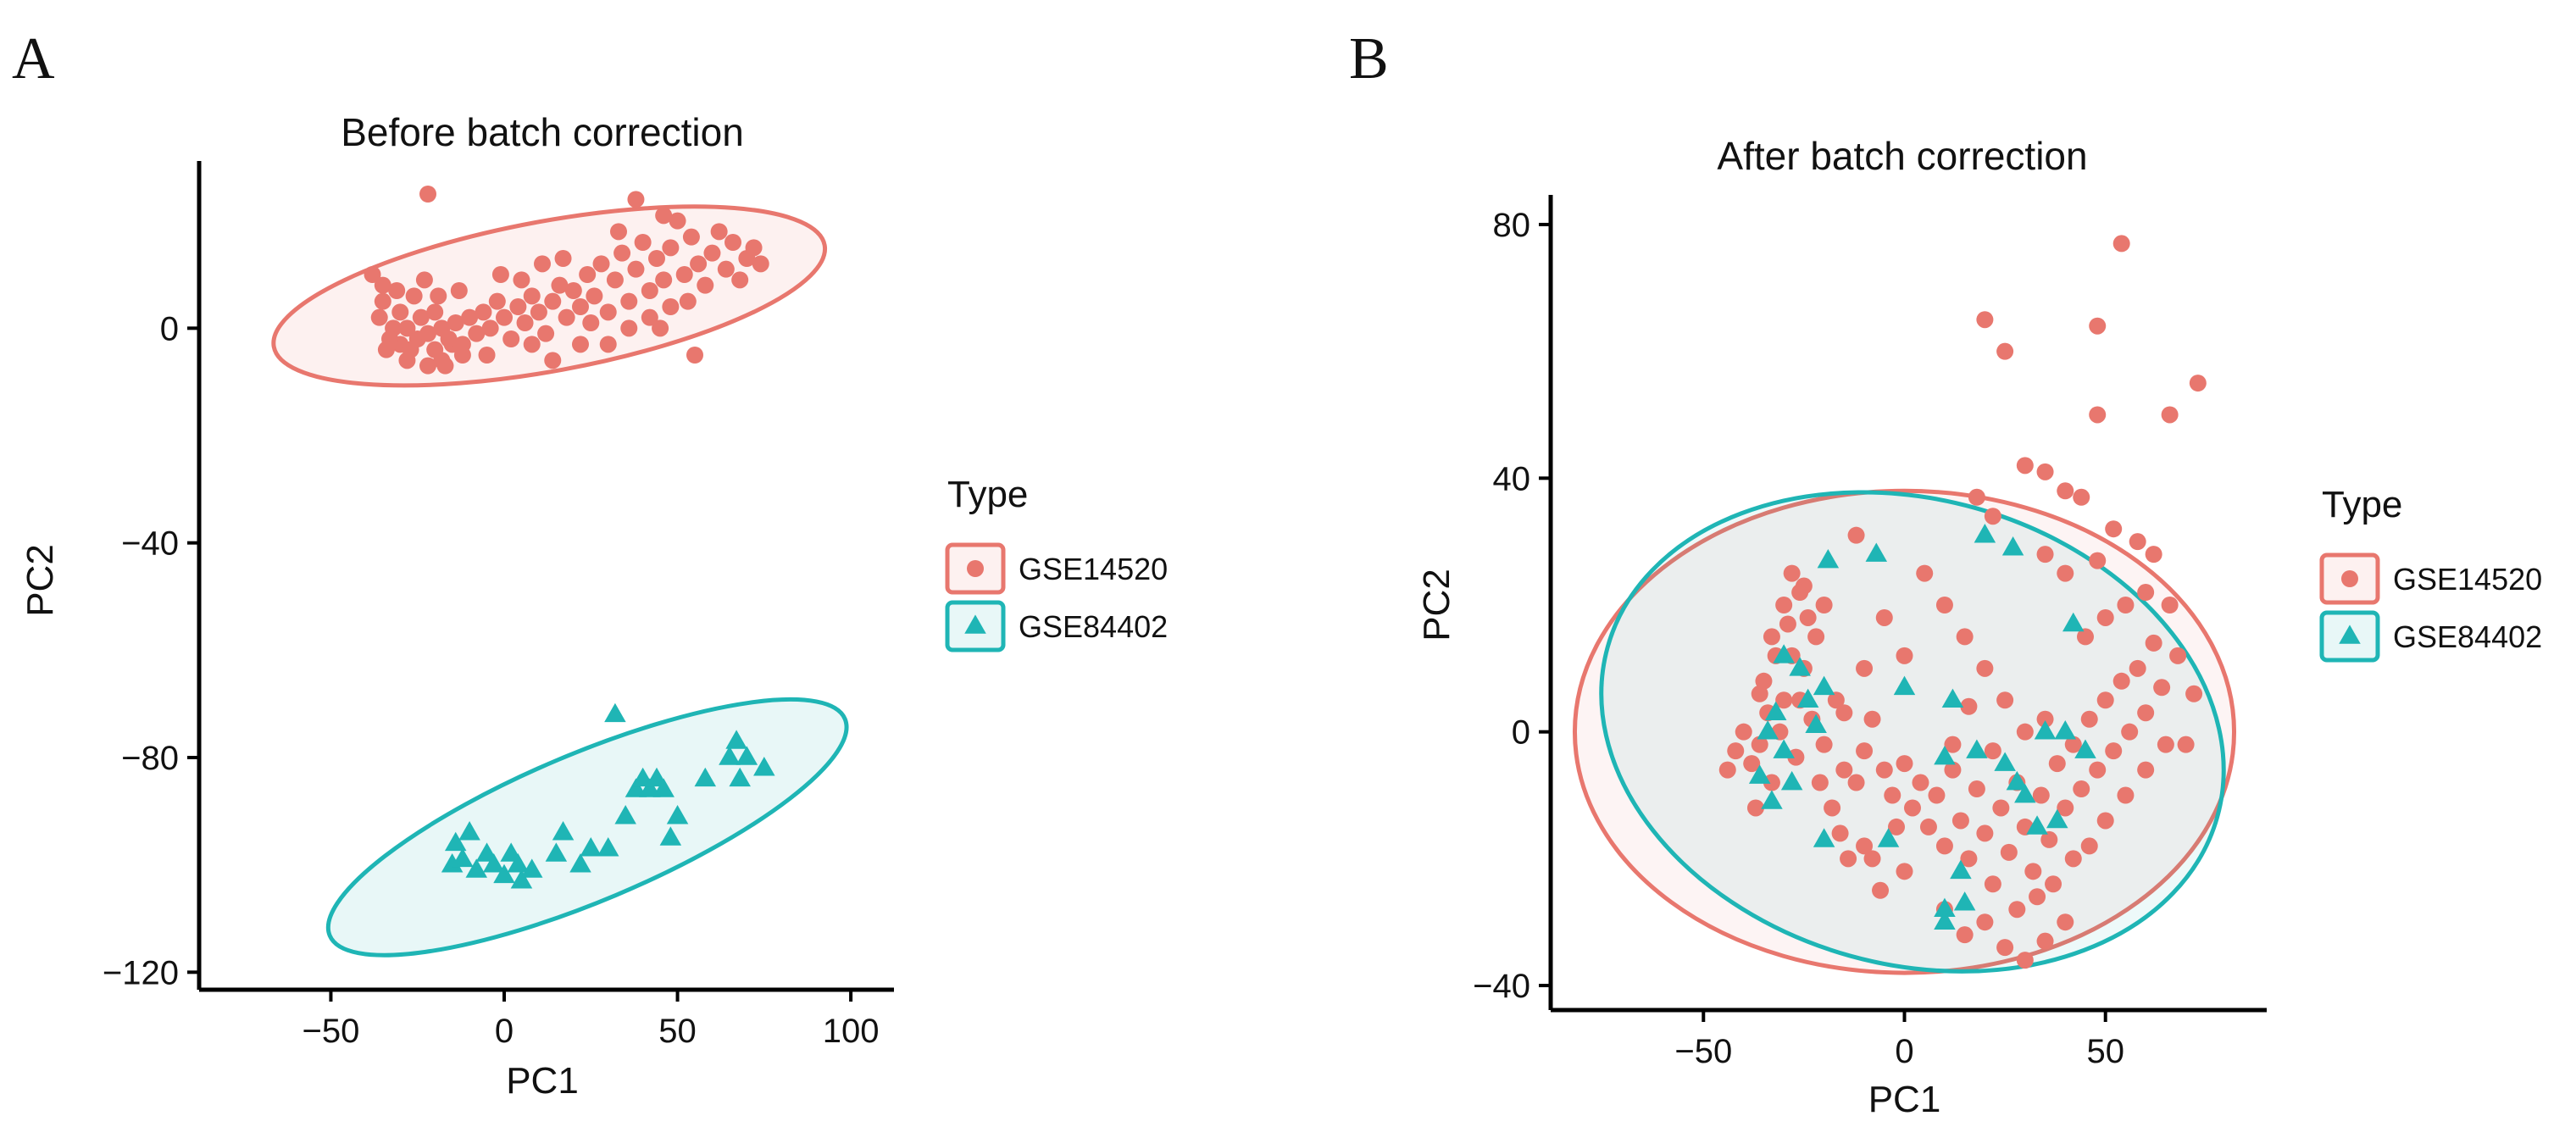  Describe the element at coordinates (1703, 1051) in the screenshot. I see `panel-b-x-tick-label: −50` at that location.